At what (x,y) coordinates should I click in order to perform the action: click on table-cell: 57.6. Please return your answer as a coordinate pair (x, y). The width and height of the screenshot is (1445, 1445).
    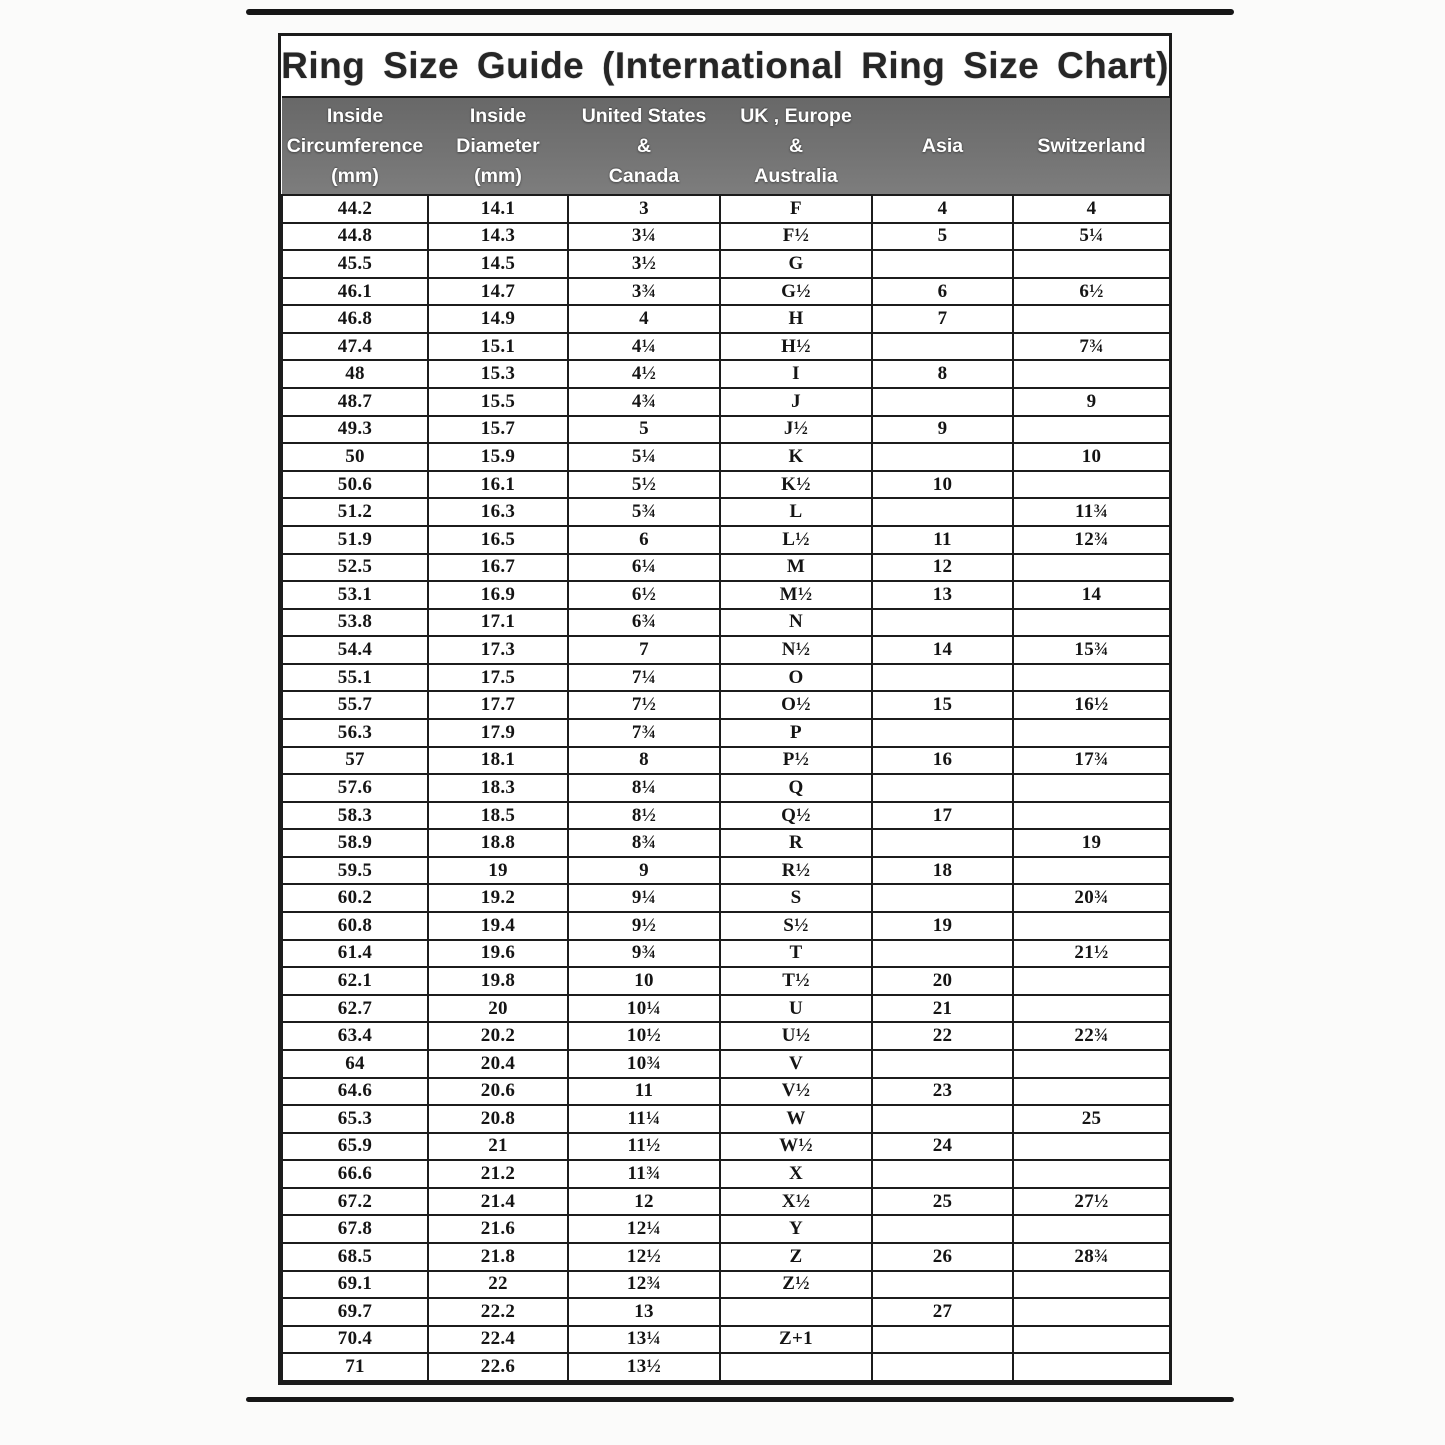
    Looking at the image, I should click on (355, 788).